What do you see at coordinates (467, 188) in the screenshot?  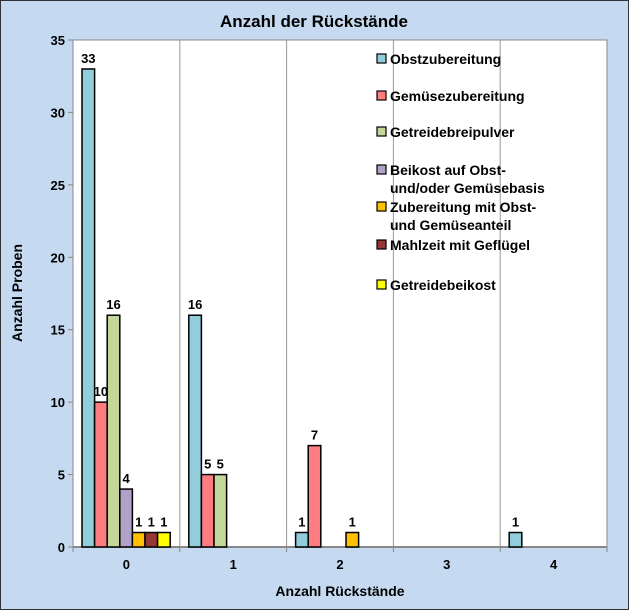 I see `legend-label: und/oder Gemüsebasis` at bounding box center [467, 188].